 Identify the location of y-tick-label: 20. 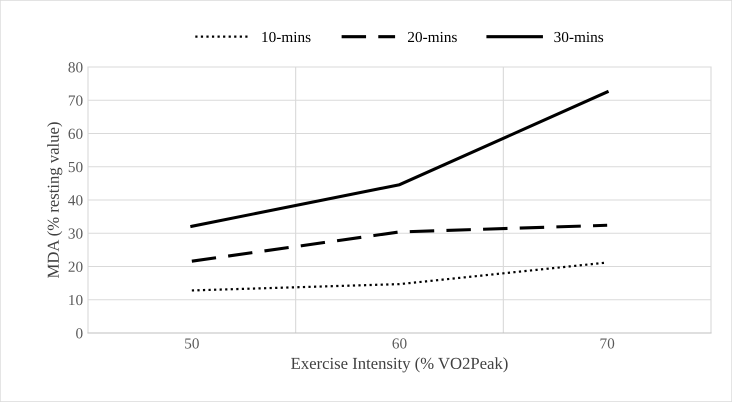
(75, 267).